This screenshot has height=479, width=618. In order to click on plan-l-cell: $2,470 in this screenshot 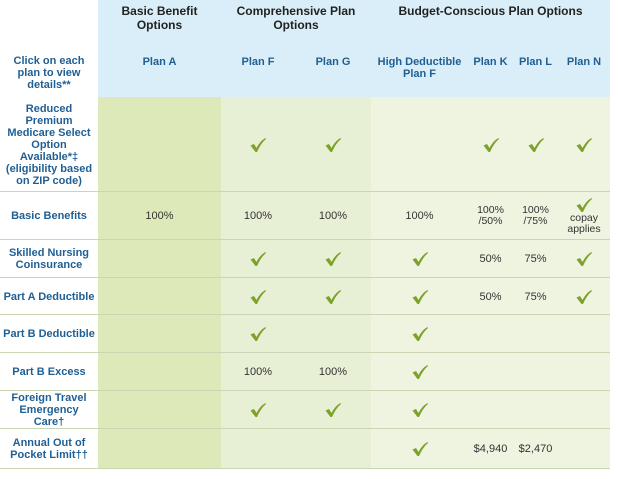, I will do `click(535, 449)`.